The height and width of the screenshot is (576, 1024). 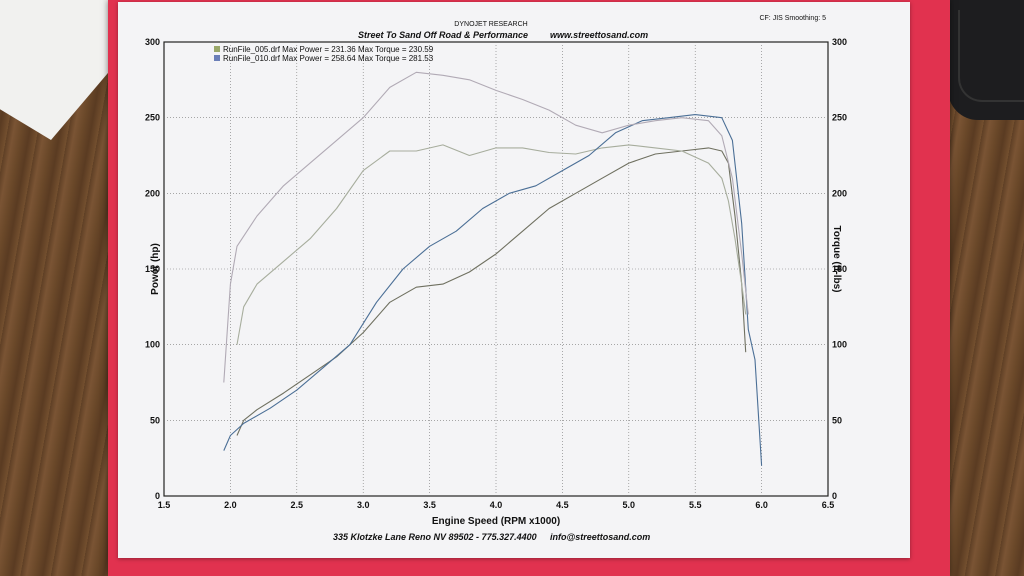 I want to click on y2-tick-label: 300, so click(x=839, y=42).